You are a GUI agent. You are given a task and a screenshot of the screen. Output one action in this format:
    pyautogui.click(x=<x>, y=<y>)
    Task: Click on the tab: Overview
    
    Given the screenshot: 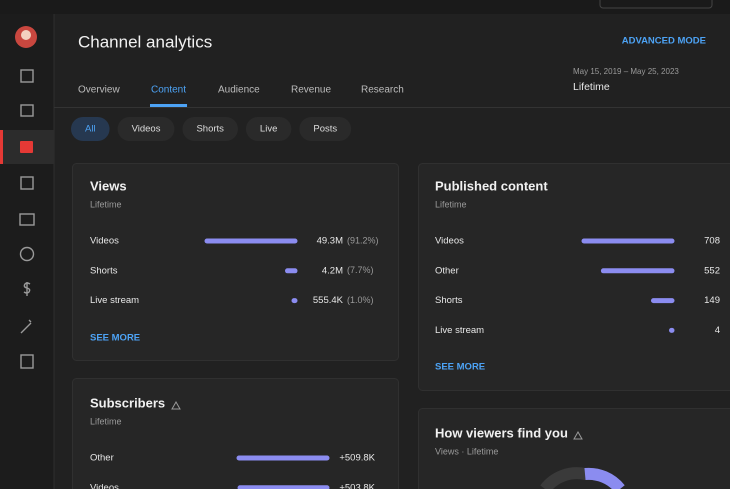 What is the action you would take?
    pyautogui.click(x=99, y=90)
    